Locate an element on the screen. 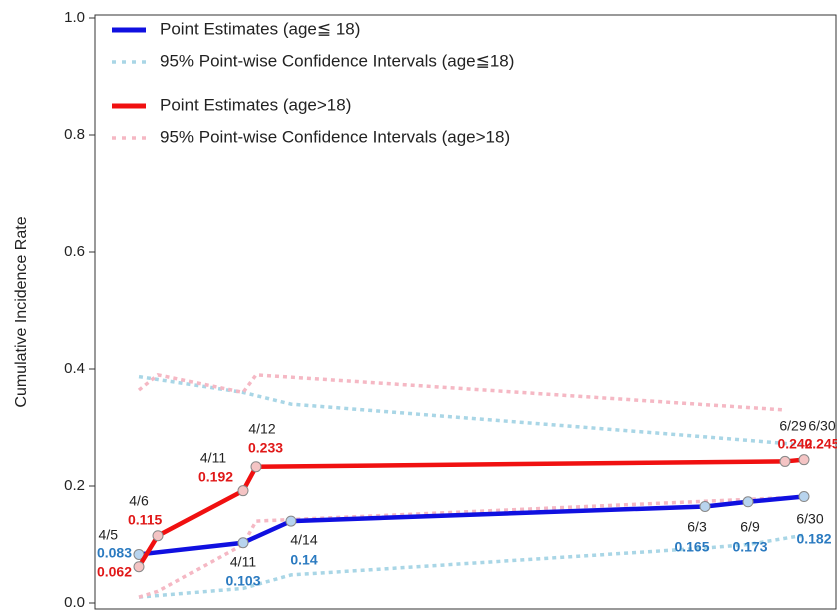 The image size is (837, 615). legend-label: Point Estimates (age>18) is located at coordinates (255, 104).